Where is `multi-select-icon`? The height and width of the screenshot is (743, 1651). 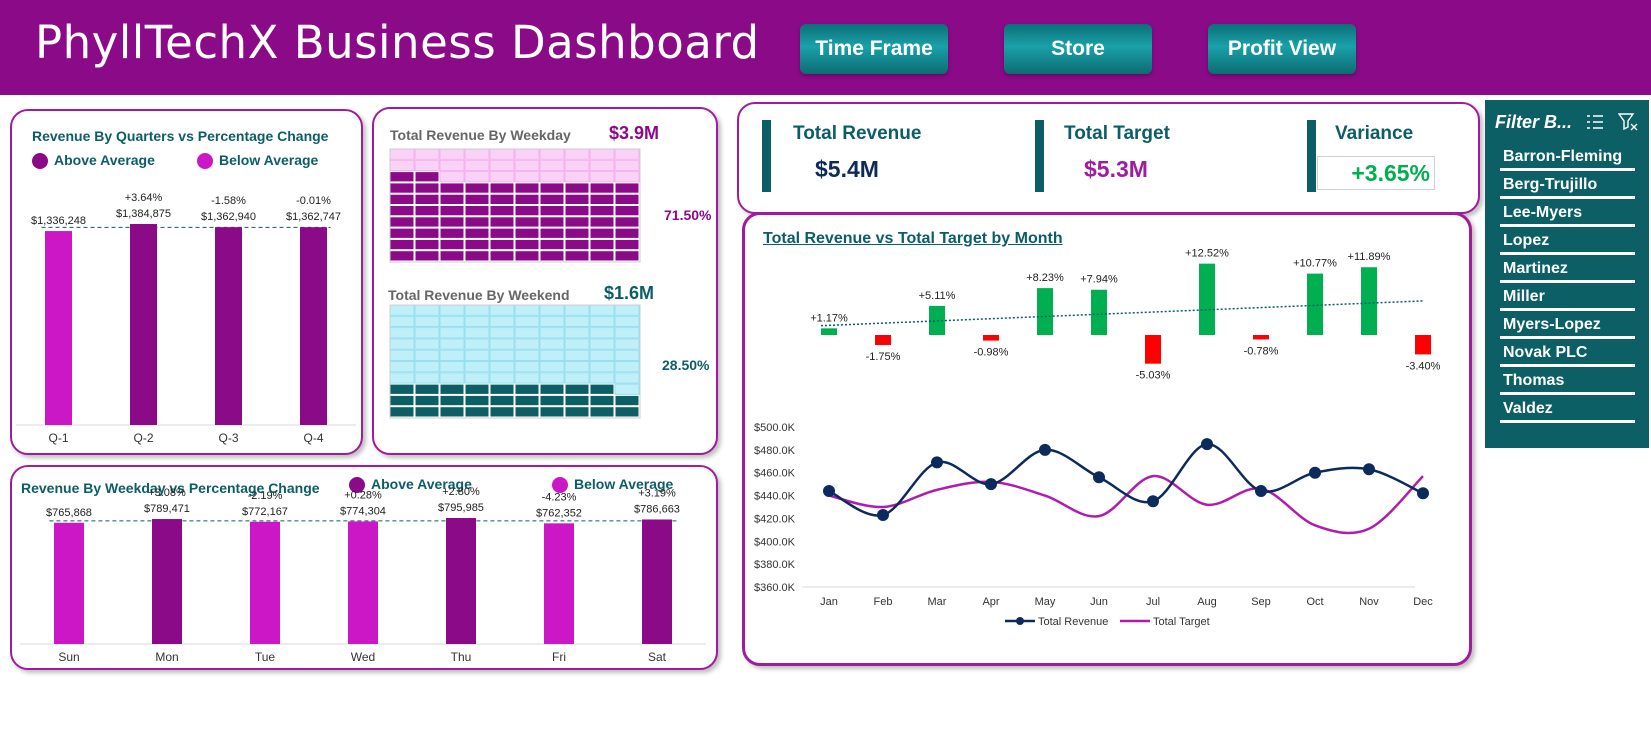 multi-select-icon is located at coordinates (1595, 122).